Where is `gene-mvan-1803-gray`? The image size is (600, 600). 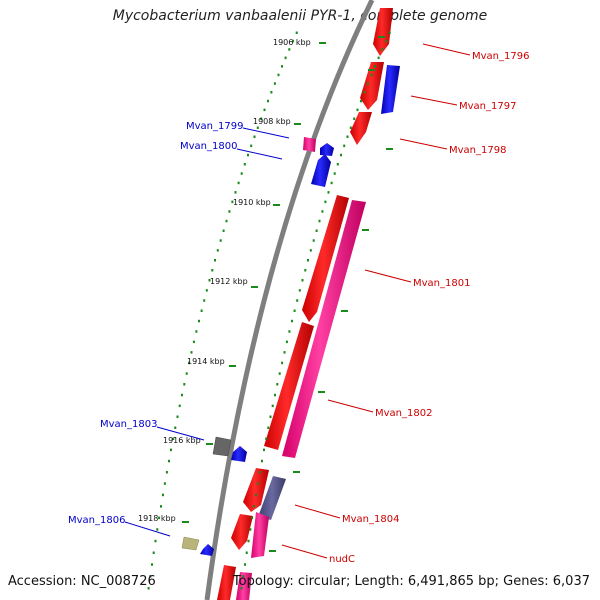
gene-mvan-1803-gray is located at coordinates (222, 446).